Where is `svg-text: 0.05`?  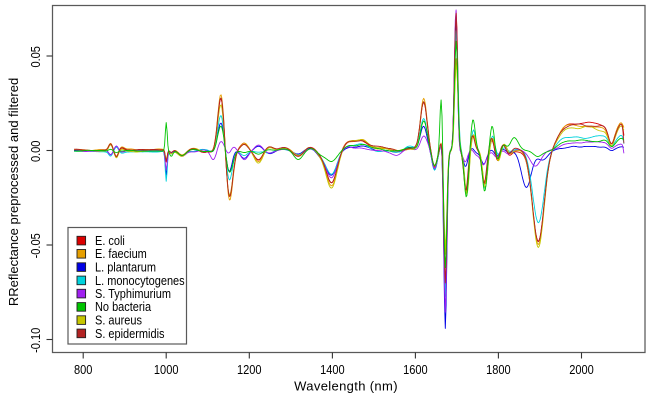
svg-text: 0.05 is located at coordinates (35, 57).